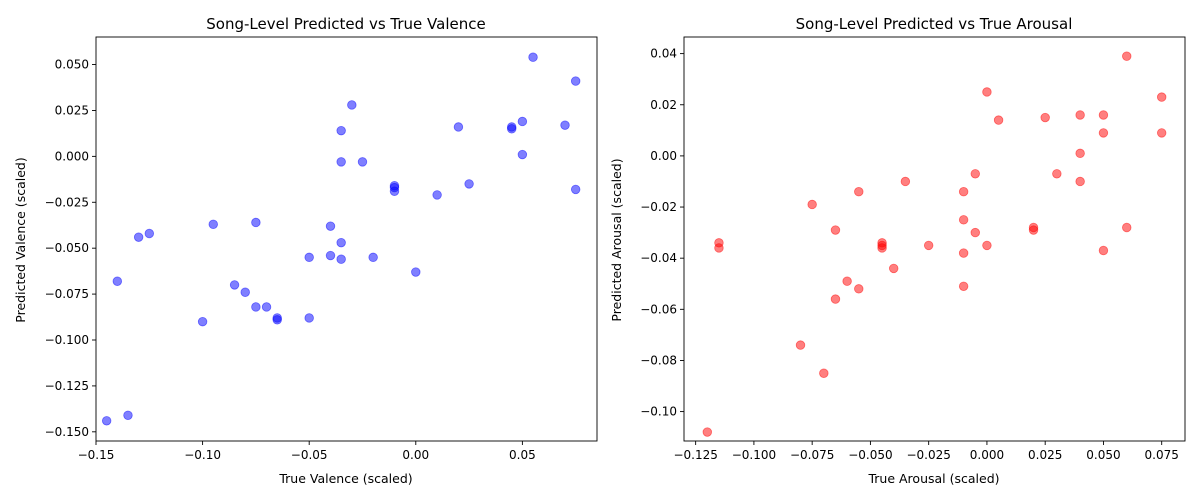 The width and height of the screenshot is (1200, 500). What do you see at coordinates (67, 248) in the screenshot?
I see `y-tick-label: −0.050` at bounding box center [67, 248].